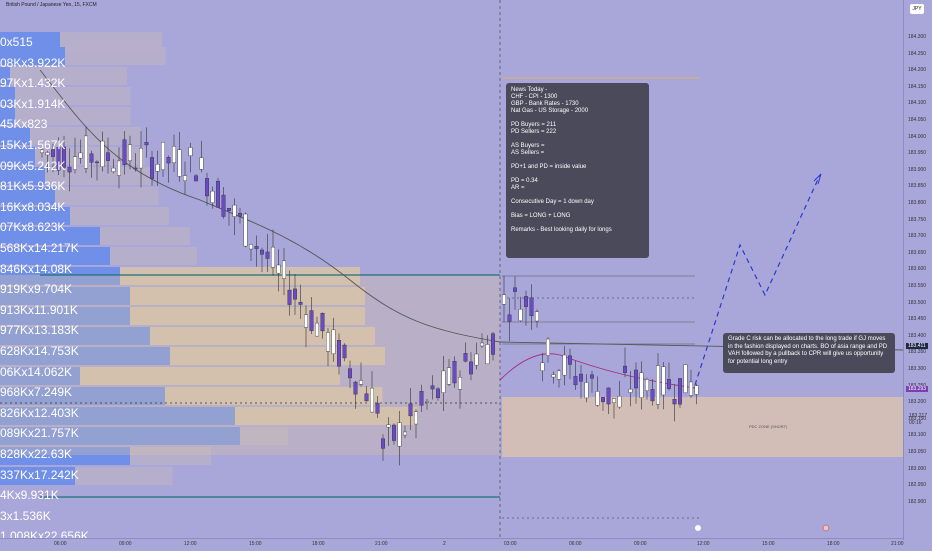 The width and height of the screenshot is (932, 551). What do you see at coordinates (917, 53) in the screenshot?
I see `price-tick: 184.250` at bounding box center [917, 53].